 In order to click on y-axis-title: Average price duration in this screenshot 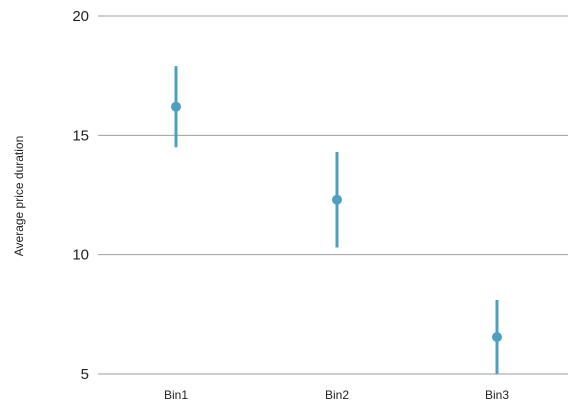, I will do `click(19, 196)`.